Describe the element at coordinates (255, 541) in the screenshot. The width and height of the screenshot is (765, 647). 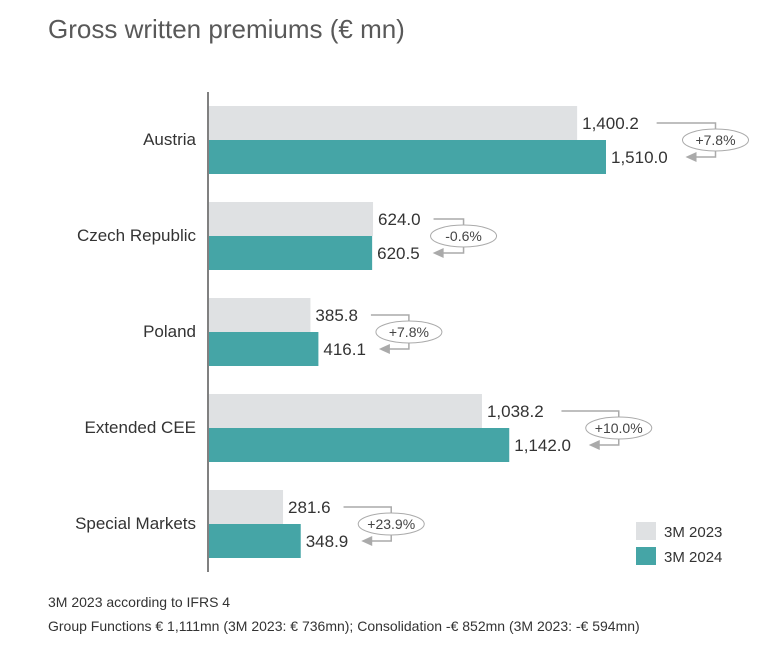
I see `bar-3m-2024-special-markets` at that location.